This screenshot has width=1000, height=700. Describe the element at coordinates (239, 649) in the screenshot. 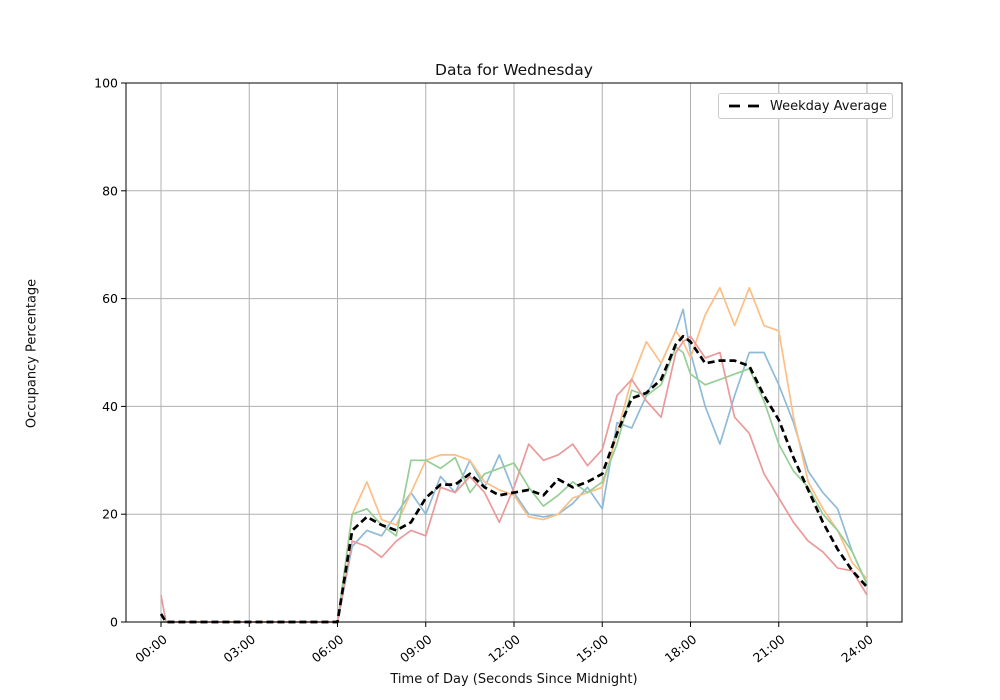

I see `x-tick-label: 03:00` at that location.